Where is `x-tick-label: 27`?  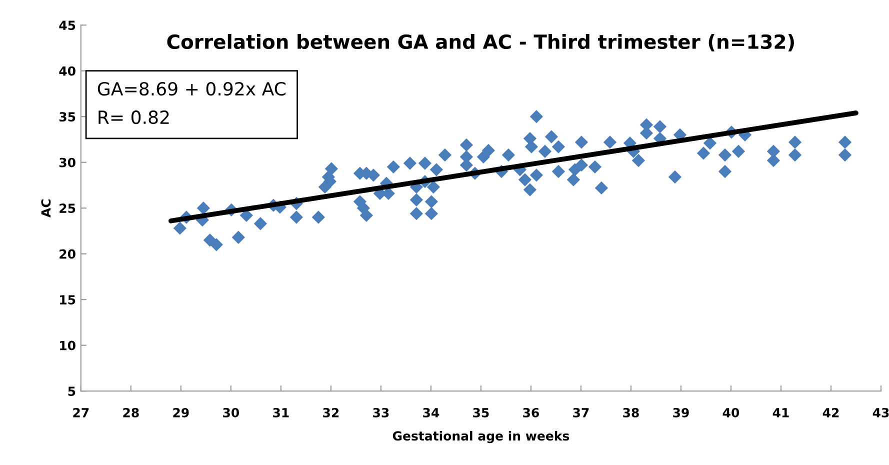 x-tick-label: 27 is located at coordinates (81, 413).